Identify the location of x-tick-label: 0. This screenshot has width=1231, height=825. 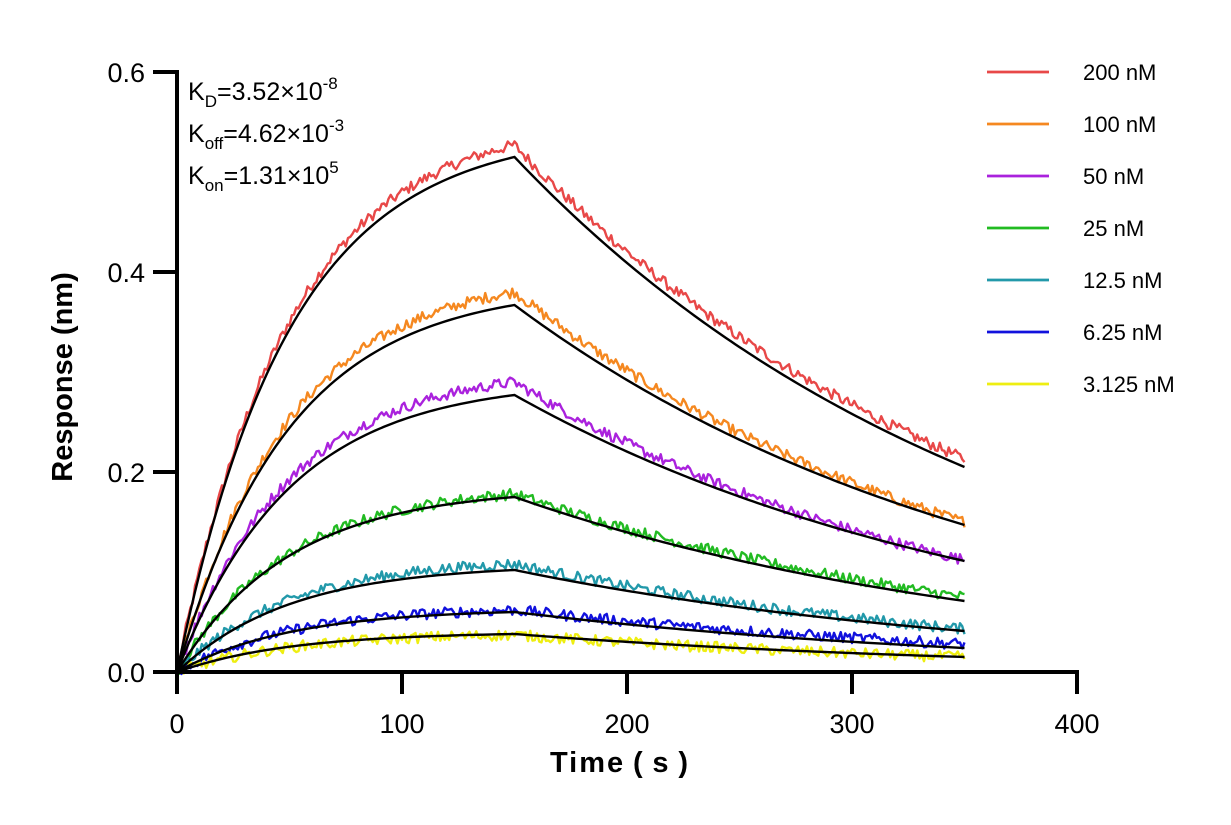
(176, 724).